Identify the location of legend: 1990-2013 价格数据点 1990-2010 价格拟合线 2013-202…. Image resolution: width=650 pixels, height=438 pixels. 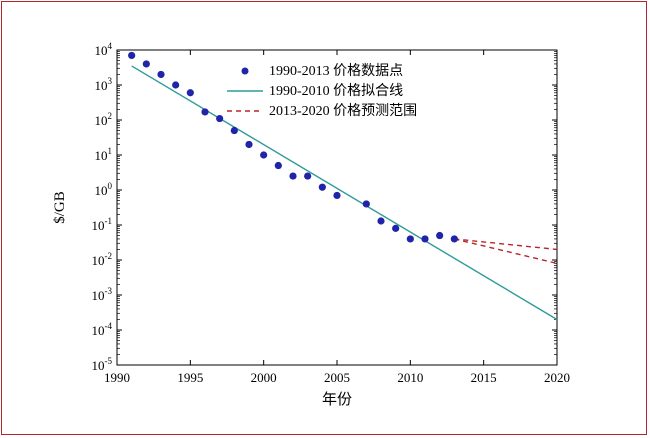
(322, 91).